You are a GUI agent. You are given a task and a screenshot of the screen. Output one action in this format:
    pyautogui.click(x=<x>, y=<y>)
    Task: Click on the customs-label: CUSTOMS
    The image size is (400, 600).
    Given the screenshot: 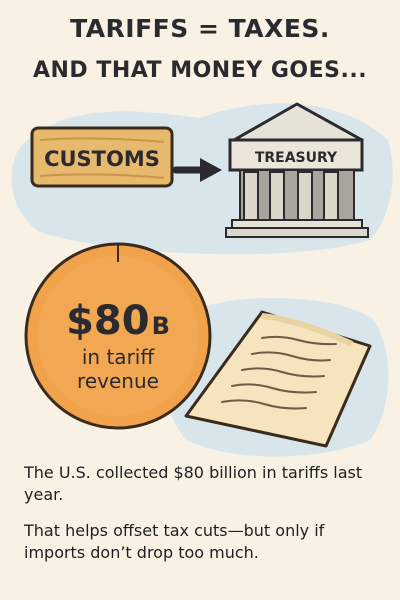 What is the action you would take?
    pyautogui.click(x=102, y=159)
    